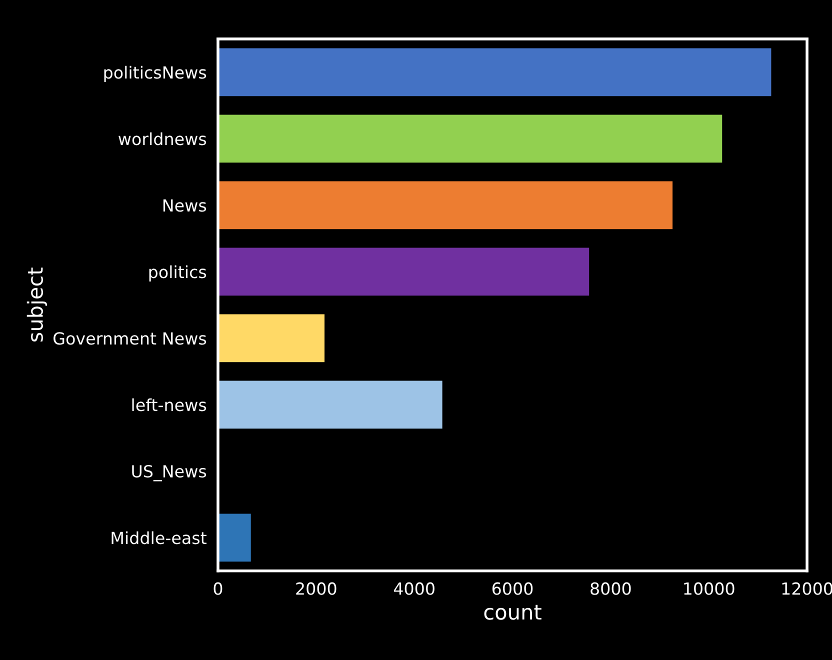 The image size is (832, 660). I want to click on x-tick-label: 10000, so click(709, 588).